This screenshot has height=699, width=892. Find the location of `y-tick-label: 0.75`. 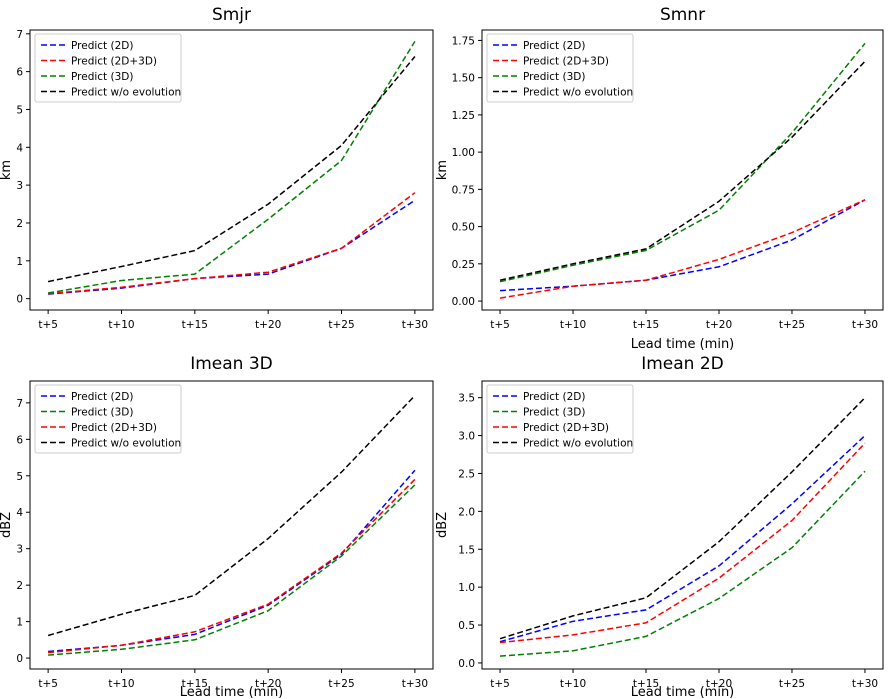

y-tick-label: 0.75 is located at coordinates (463, 190).